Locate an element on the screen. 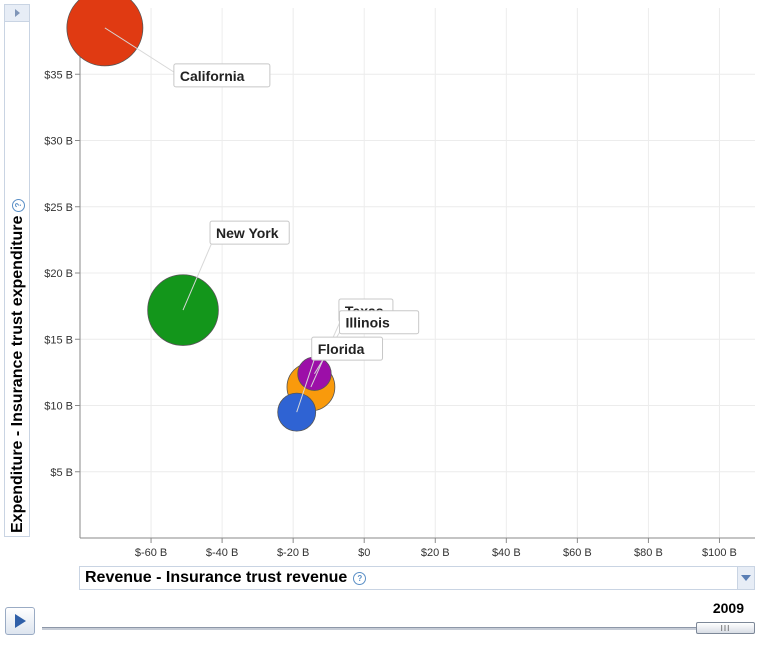  x-axis-selector: Revenue - Insurance trust revenue ? is located at coordinates (417, 578).